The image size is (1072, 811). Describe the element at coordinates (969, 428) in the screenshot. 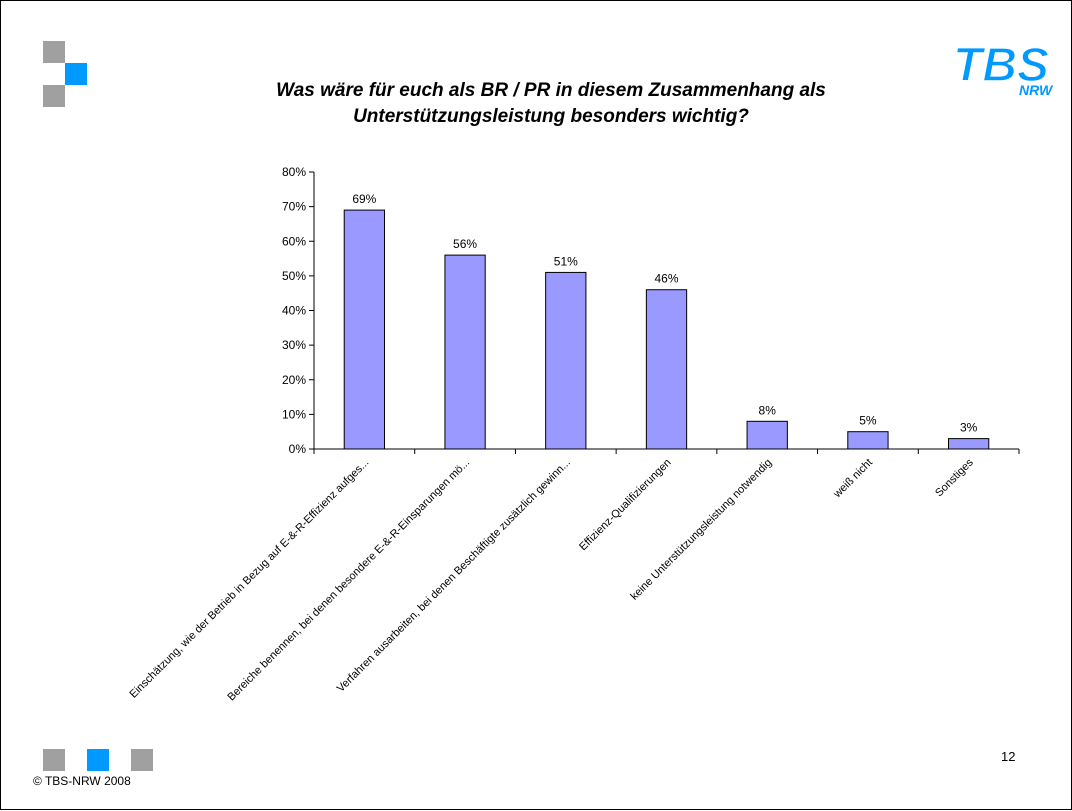

I see `data-label: 3%` at that location.